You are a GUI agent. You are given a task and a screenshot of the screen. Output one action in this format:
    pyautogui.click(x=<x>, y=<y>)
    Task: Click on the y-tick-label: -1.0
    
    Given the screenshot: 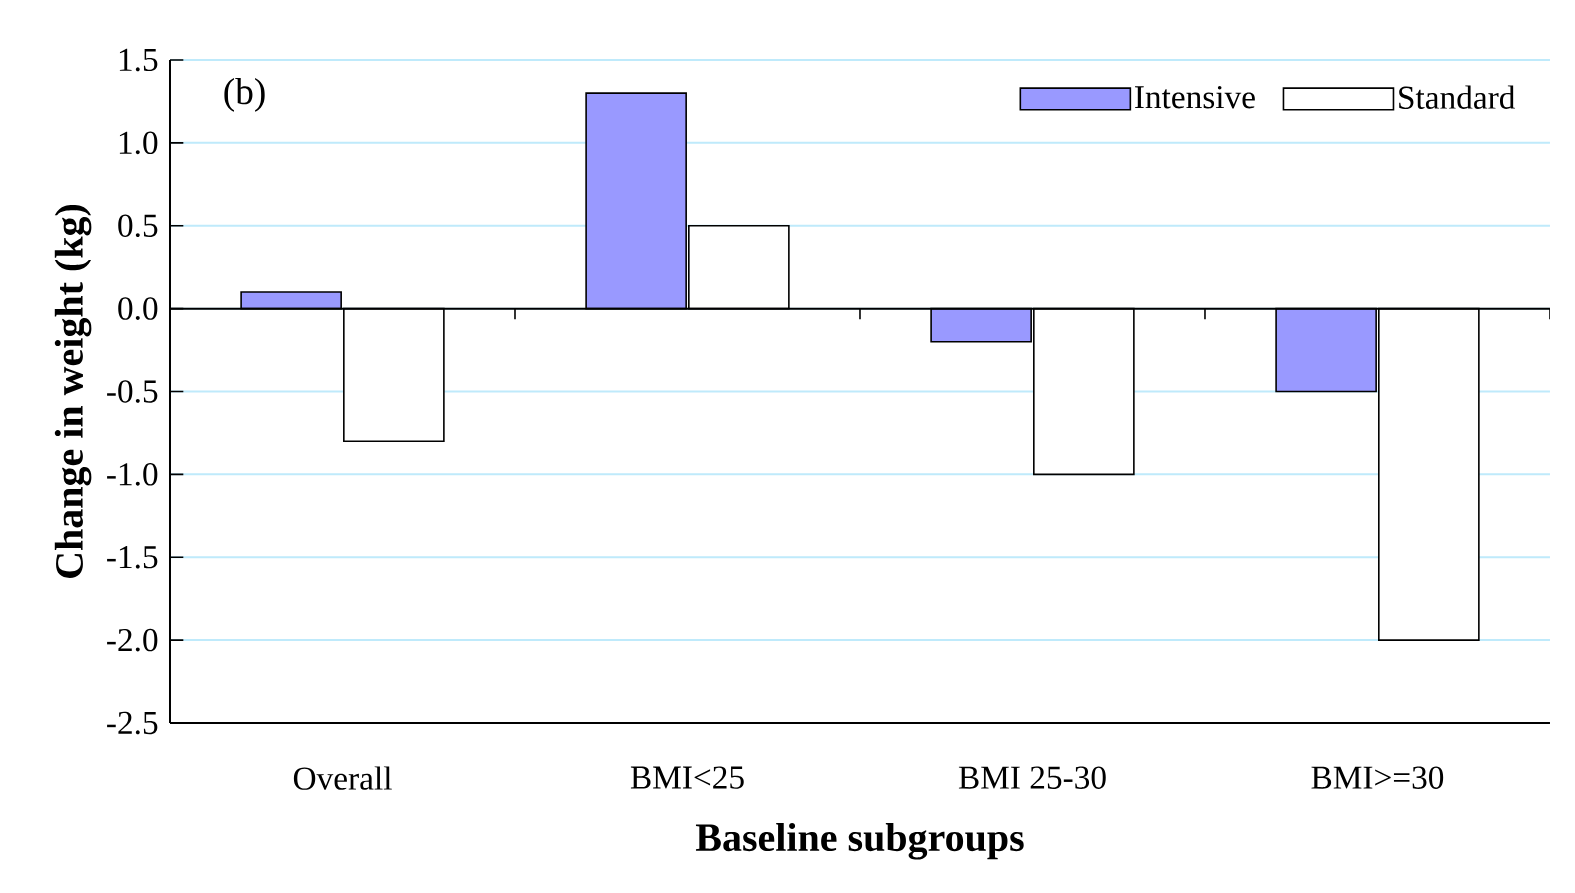 What is the action you would take?
    pyautogui.click(x=132, y=474)
    